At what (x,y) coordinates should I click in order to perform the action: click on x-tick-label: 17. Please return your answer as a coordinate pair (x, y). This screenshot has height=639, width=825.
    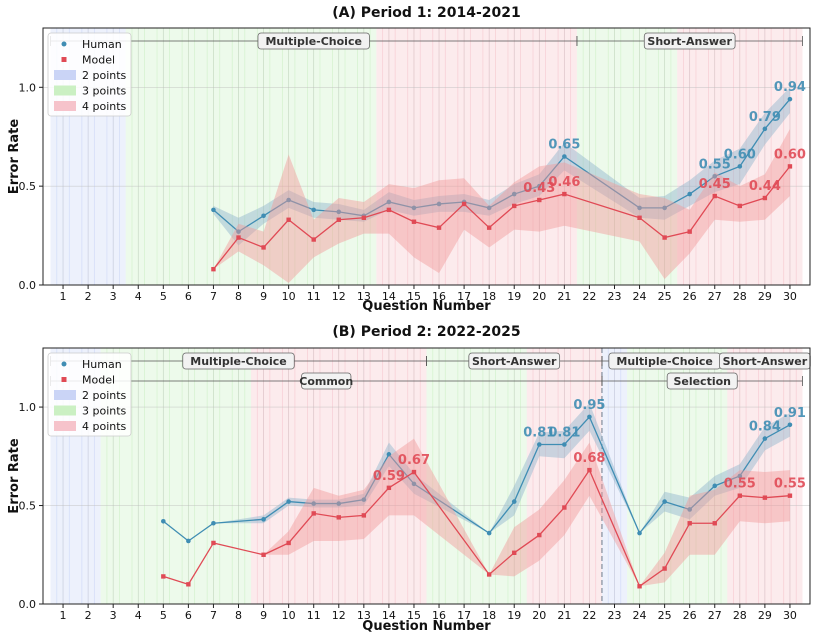
    Looking at the image, I should click on (464, 296).